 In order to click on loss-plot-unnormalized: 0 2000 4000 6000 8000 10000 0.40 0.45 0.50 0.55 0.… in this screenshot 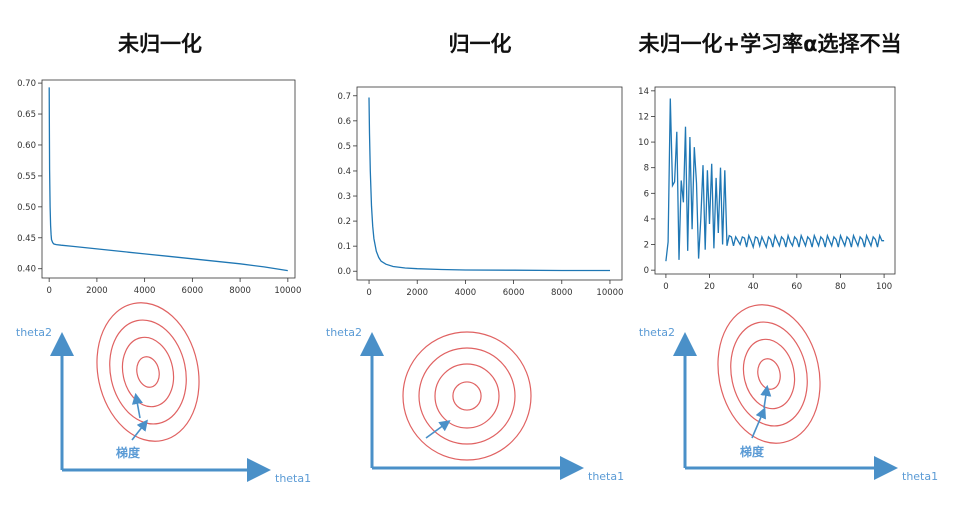, I will do `click(155, 190)`.